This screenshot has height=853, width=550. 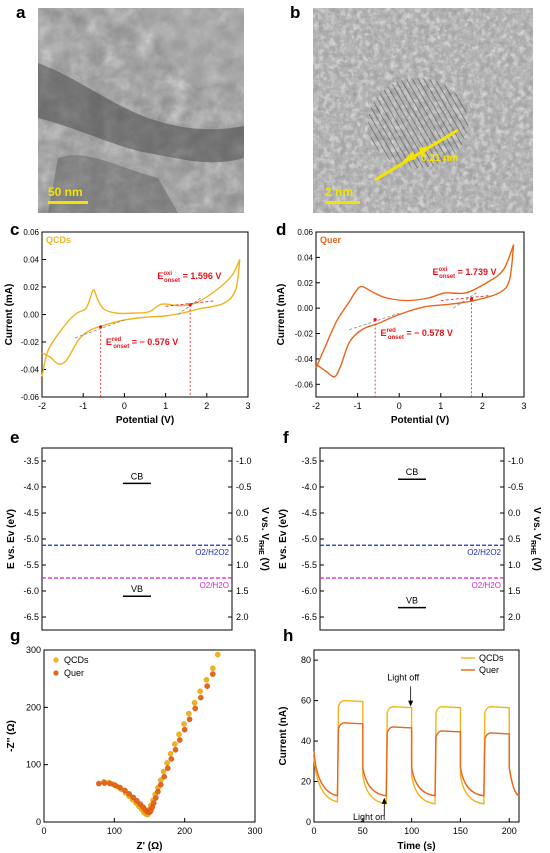 I want to click on photocurrent-curve-qcds, so click(x=416, y=752).